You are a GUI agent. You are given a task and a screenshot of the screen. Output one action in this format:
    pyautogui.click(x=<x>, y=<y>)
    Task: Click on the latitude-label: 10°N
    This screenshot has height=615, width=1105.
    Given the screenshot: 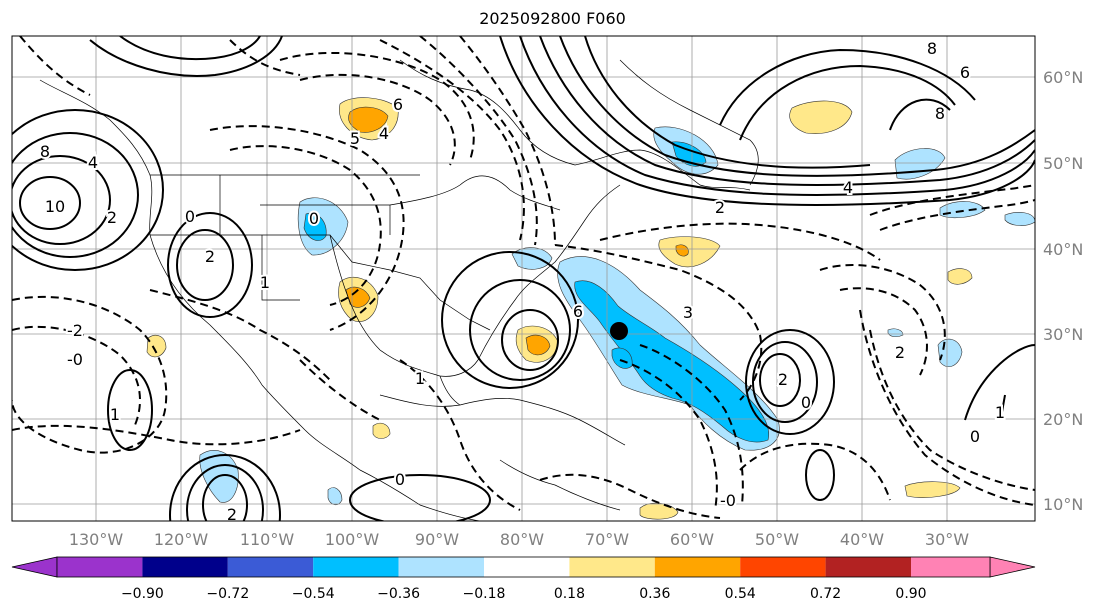 What is the action you would take?
    pyautogui.click(x=1063, y=504)
    